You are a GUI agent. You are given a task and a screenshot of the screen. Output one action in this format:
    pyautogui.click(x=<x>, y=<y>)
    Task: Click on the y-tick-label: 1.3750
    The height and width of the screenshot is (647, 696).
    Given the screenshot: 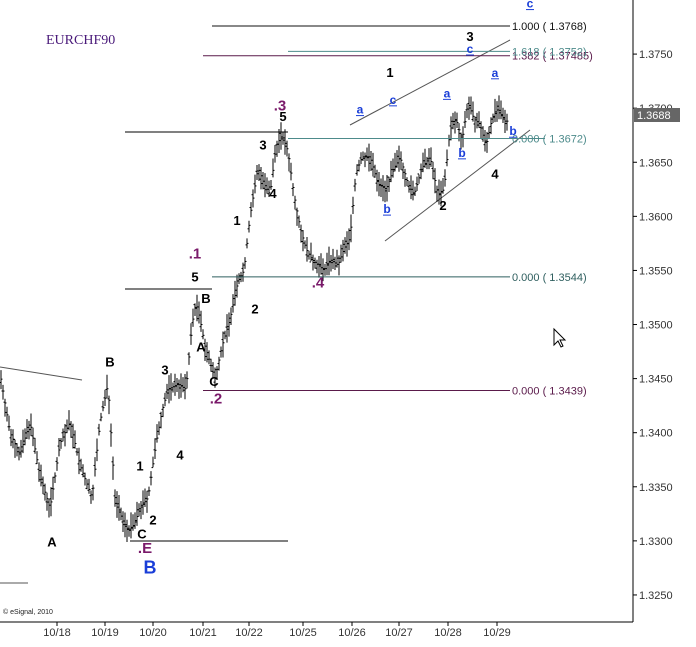 What is the action you would take?
    pyautogui.click(x=656, y=55)
    